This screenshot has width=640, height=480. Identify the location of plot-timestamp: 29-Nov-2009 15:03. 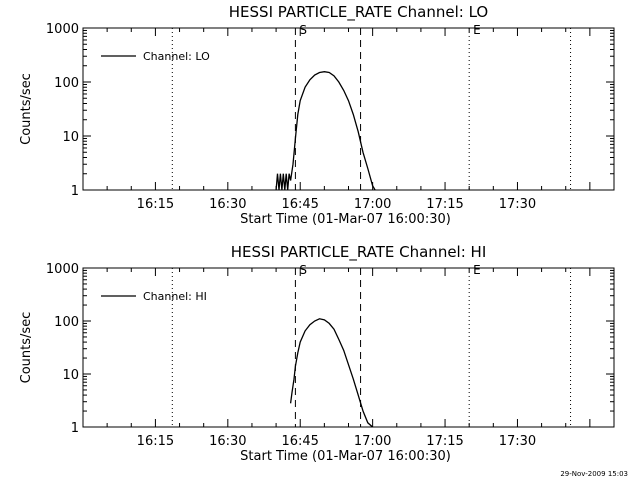
(594, 474).